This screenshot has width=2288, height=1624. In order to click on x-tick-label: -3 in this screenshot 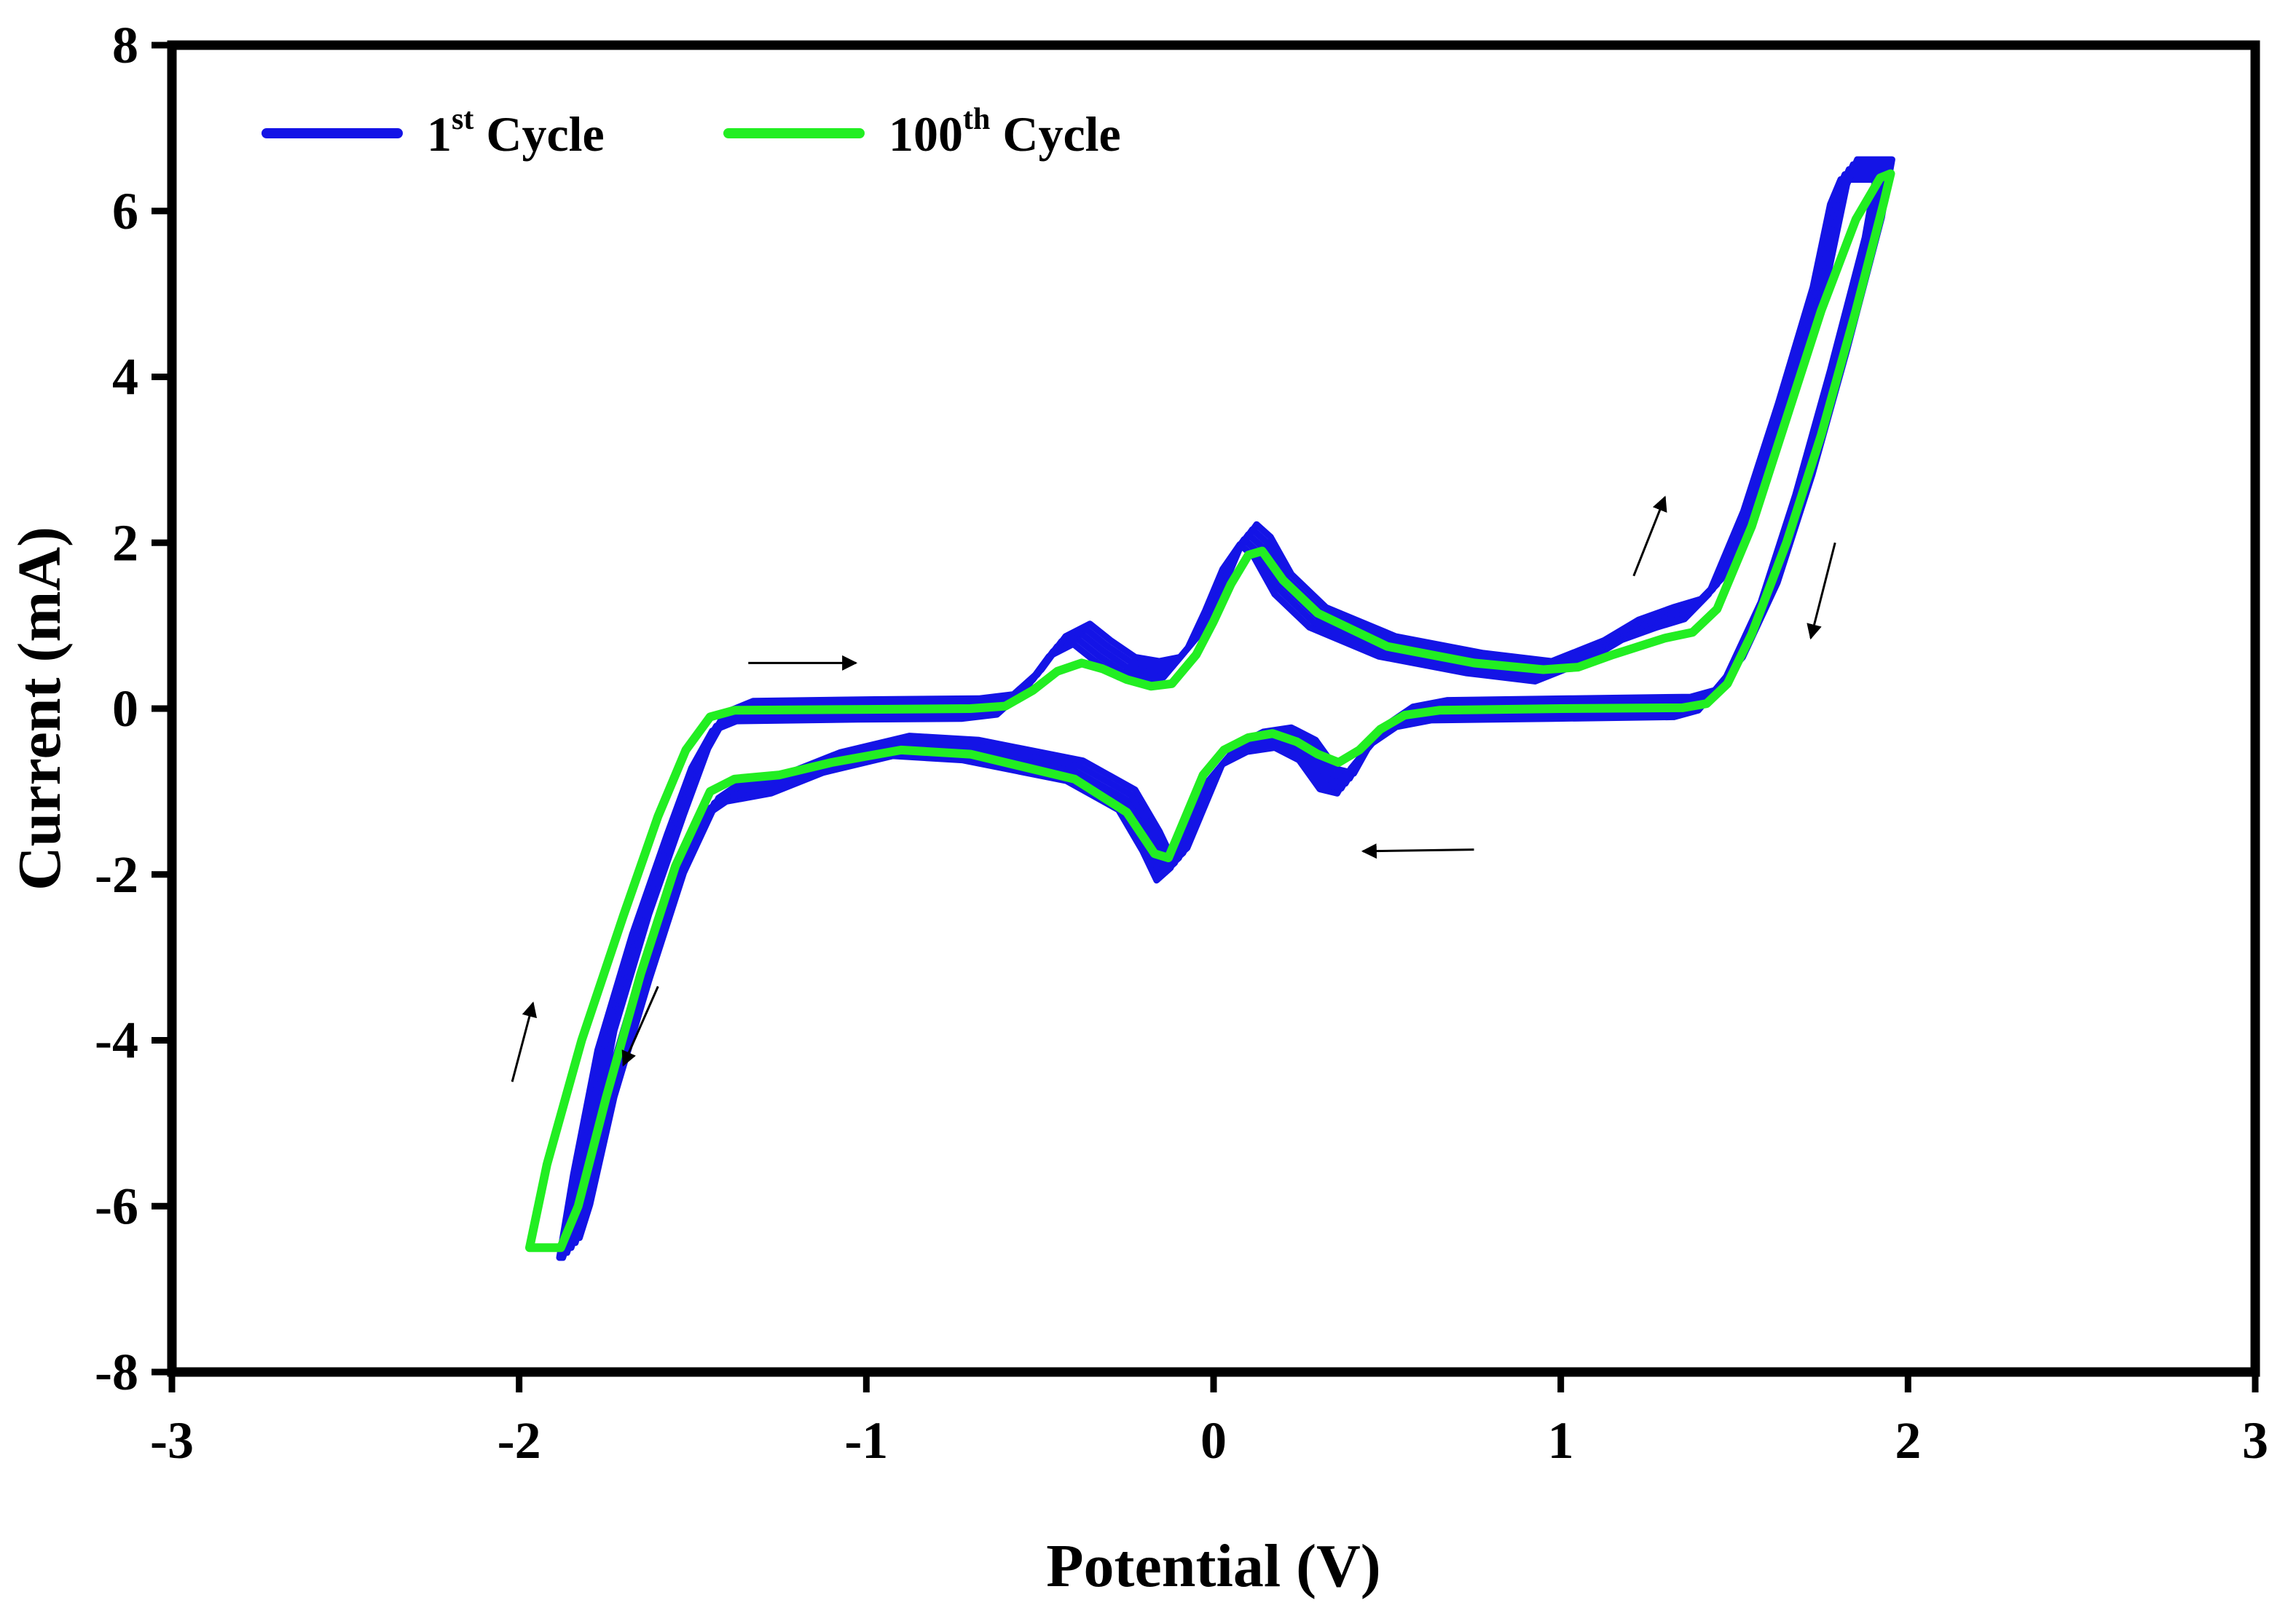, I will do `click(172, 1440)`.